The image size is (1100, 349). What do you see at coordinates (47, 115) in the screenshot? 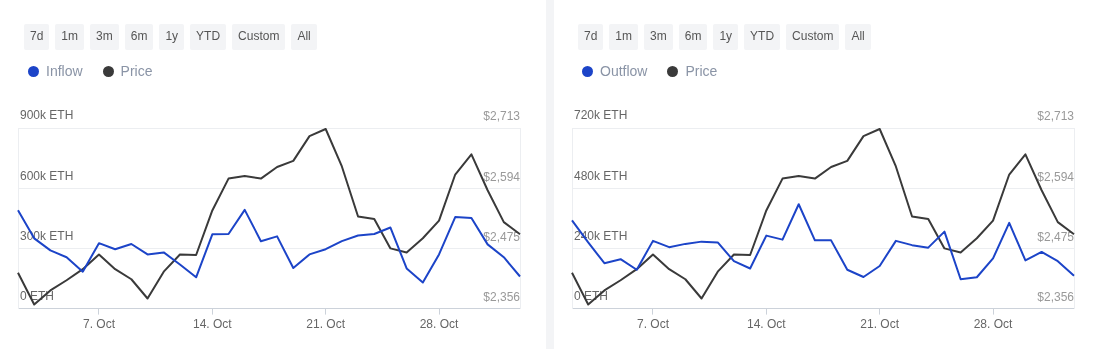
I see `y-tick-label: 900k ETH` at bounding box center [47, 115].